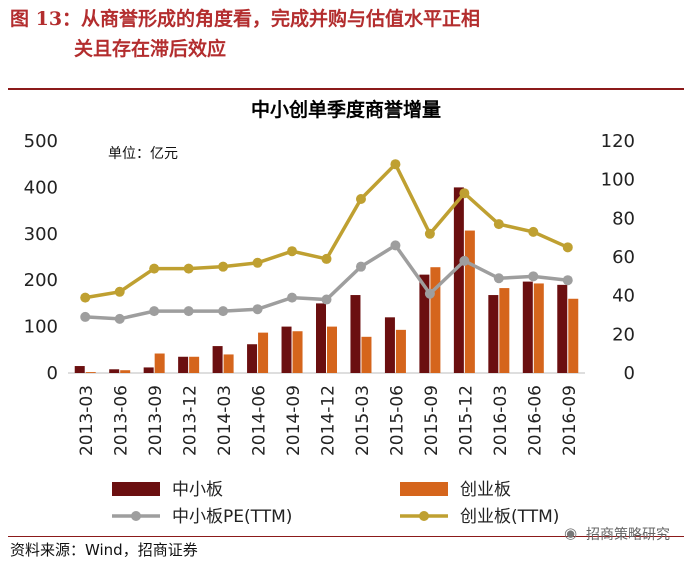 Image resolution: width=692 pixels, height=565 pixels. Describe the element at coordinates (501, 420) in the screenshot. I see `x-tick-label: 2016-03` at that location.